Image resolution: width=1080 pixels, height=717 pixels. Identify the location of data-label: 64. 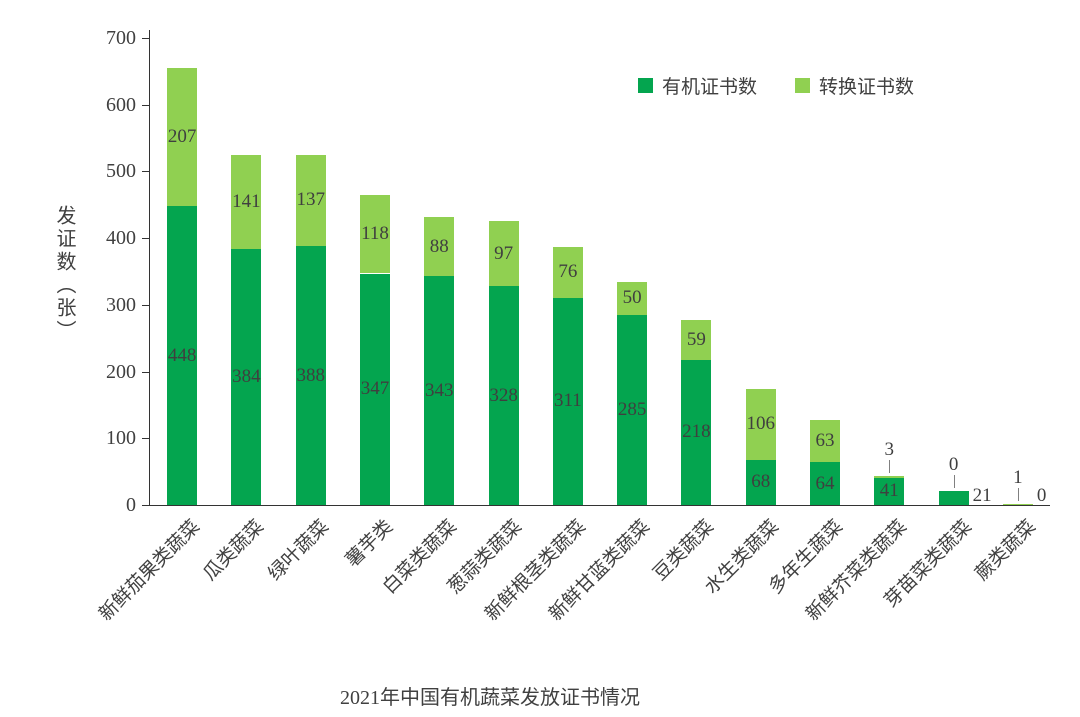
(825, 483).